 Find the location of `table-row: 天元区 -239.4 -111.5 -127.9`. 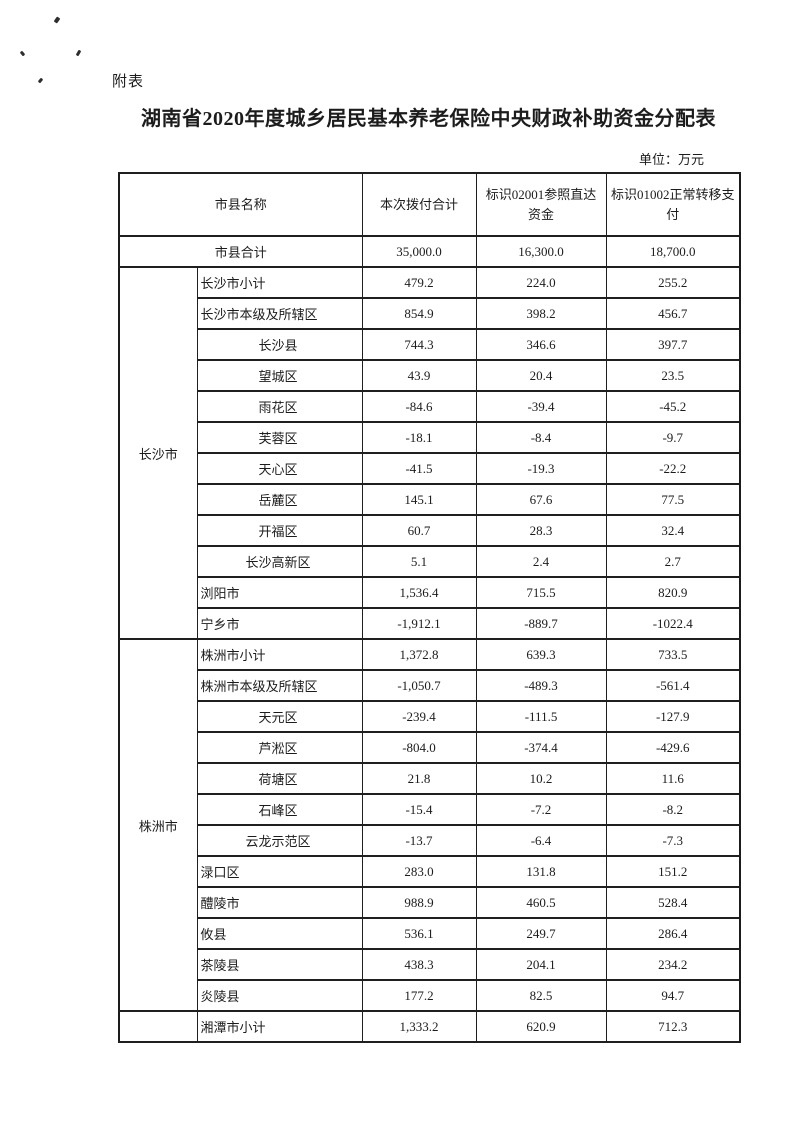

table-row: 天元区 -239.4 -111.5 -127.9 is located at coordinates (430, 716).